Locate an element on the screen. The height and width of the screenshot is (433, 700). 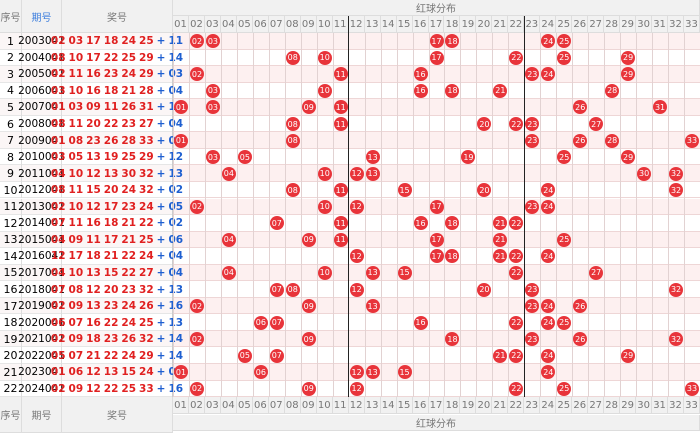
red-ball: 28 is located at coordinates (612, 90).